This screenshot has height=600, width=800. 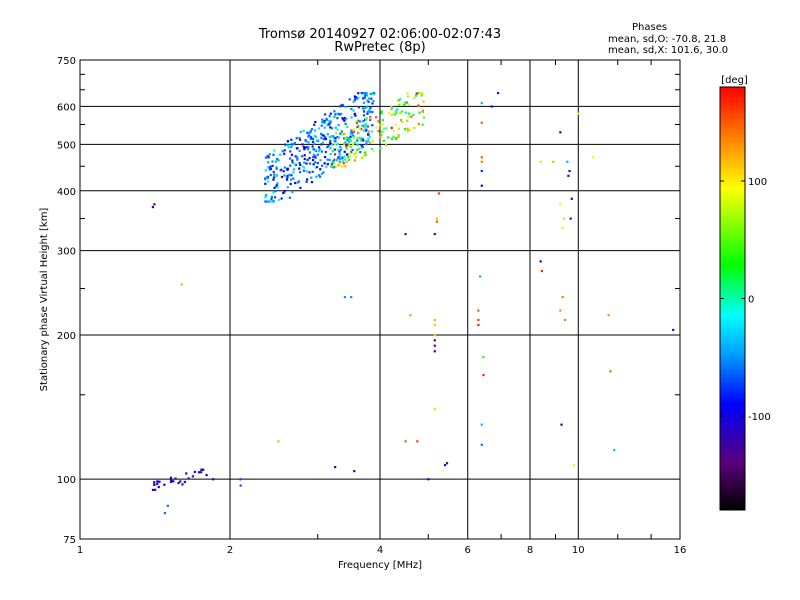 I want to click on chart-title: Tromsø 20140927 02:06:00-02:07:43, so click(x=380, y=34).